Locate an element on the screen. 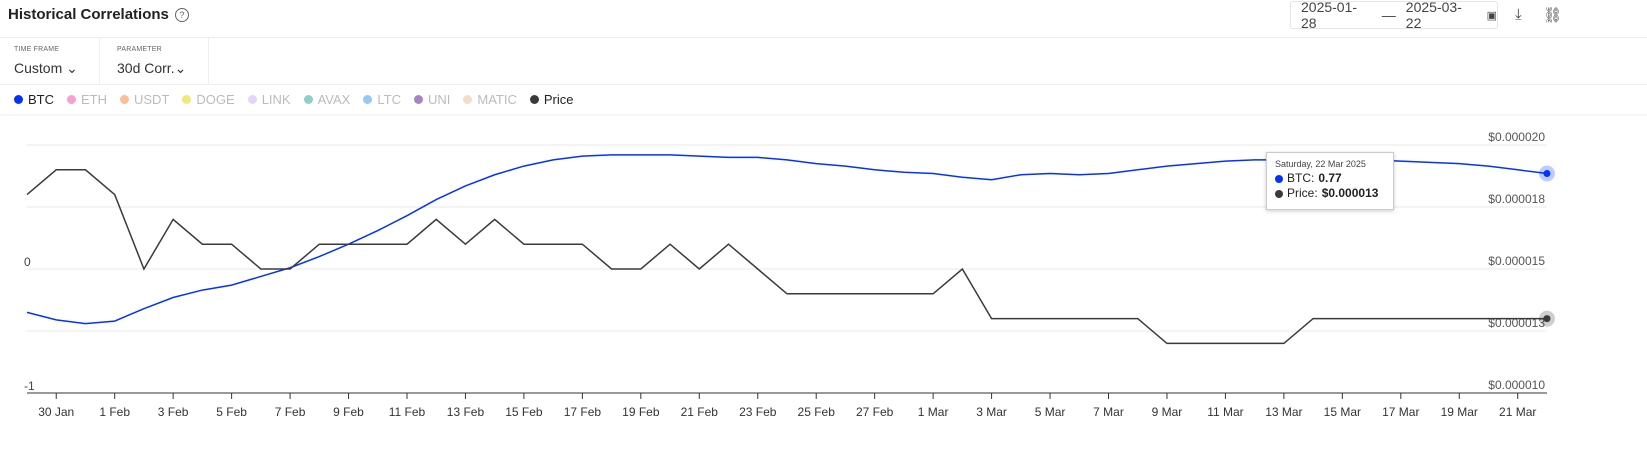 The image size is (1647, 457). time-frame-value: Custom is located at coordinates (38, 68).